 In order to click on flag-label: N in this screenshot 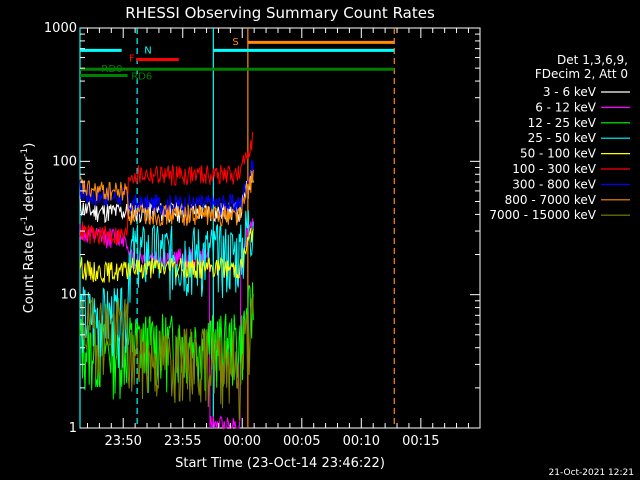, I will do `click(147, 50)`.